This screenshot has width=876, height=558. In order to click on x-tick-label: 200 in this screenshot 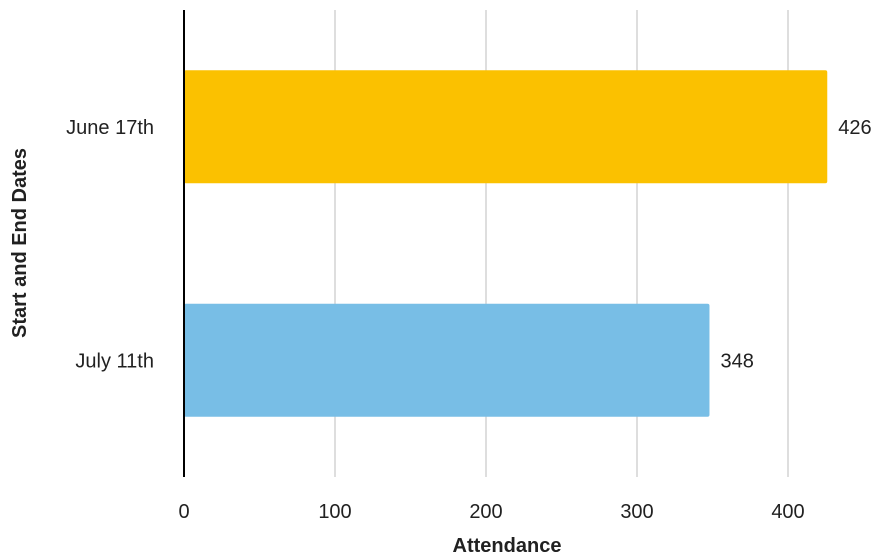, I will do `click(485, 512)`.